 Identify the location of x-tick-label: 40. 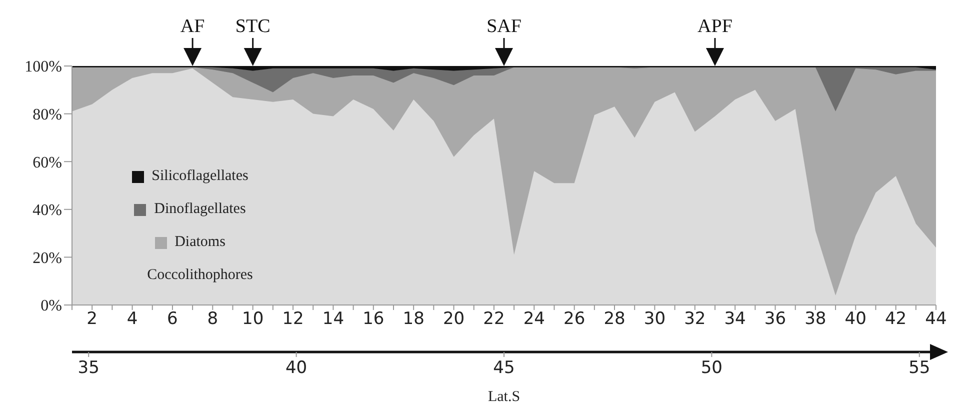
(855, 319).